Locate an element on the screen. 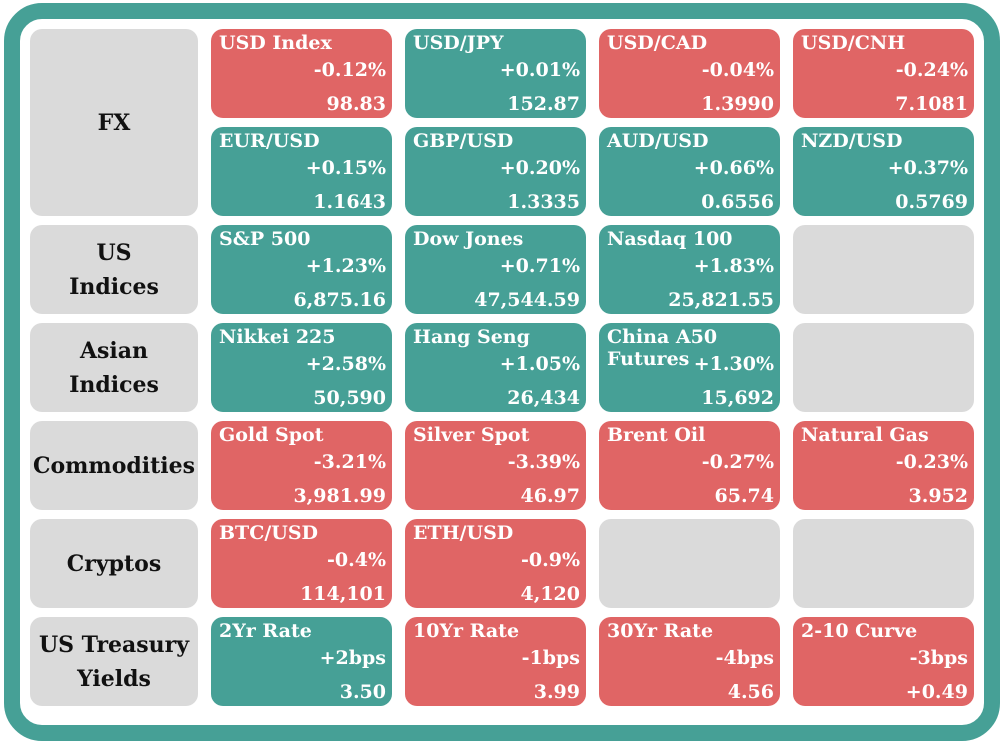 The image size is (1004, 743). tile-value: 46.97 is located at coordinates (550, 496).